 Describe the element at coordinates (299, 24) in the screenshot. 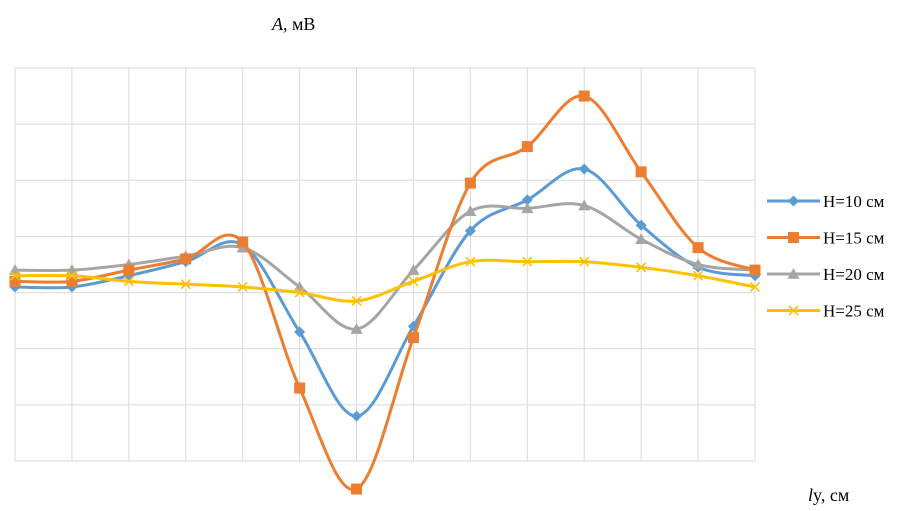

I see `y-axis-title-unit: , мВ` at that location.